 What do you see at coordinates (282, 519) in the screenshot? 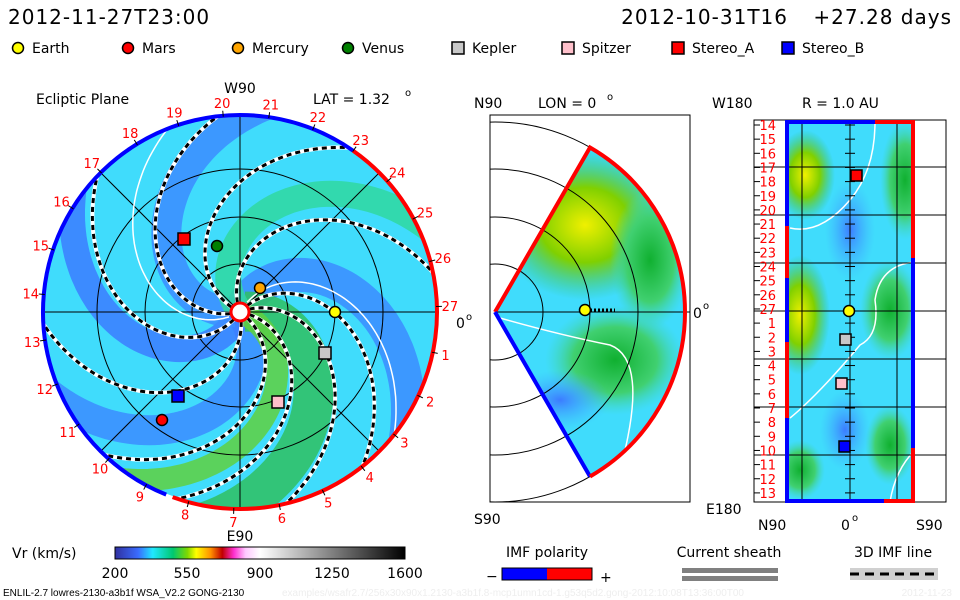
I see `day-label: 6` at bounding box center [282, 519].